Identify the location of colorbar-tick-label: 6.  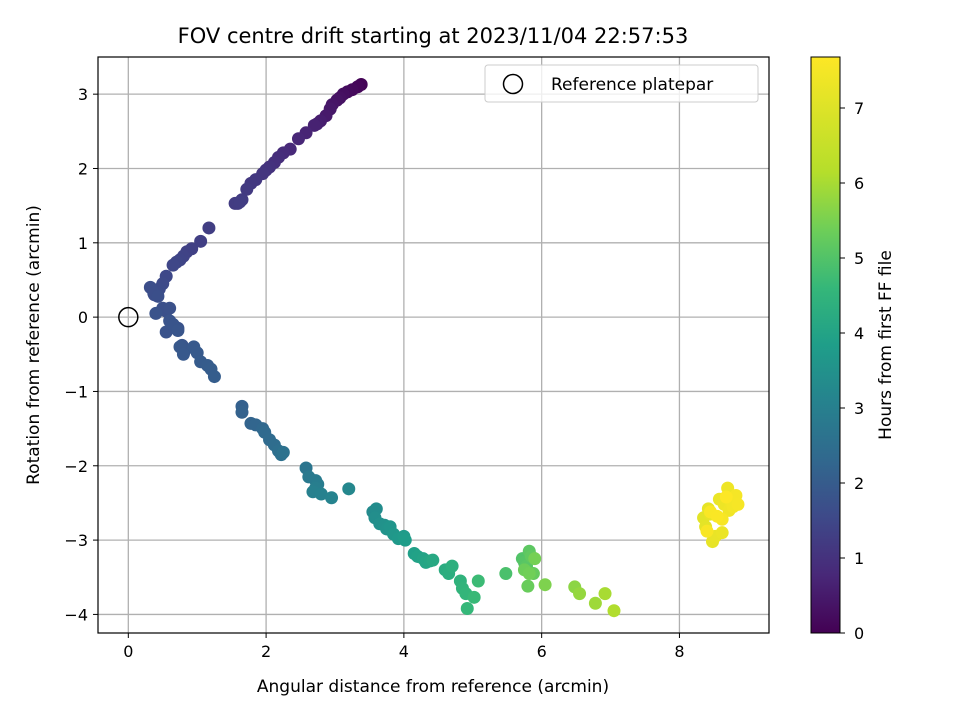
(859, 183).